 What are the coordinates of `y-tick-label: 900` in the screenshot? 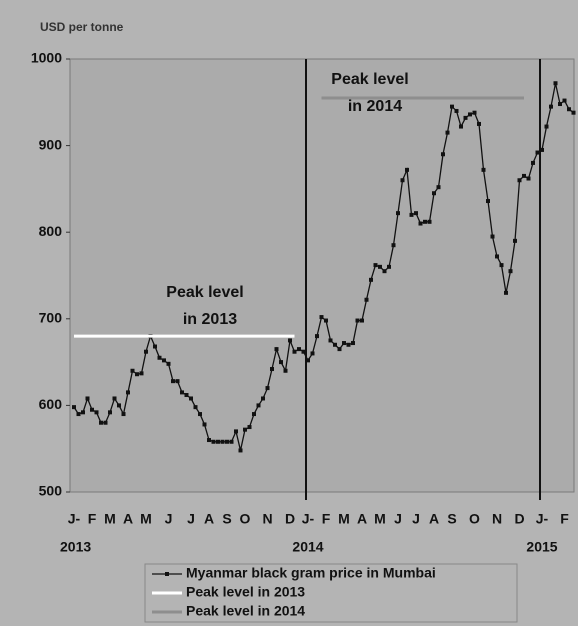 It's located at (51, 144).